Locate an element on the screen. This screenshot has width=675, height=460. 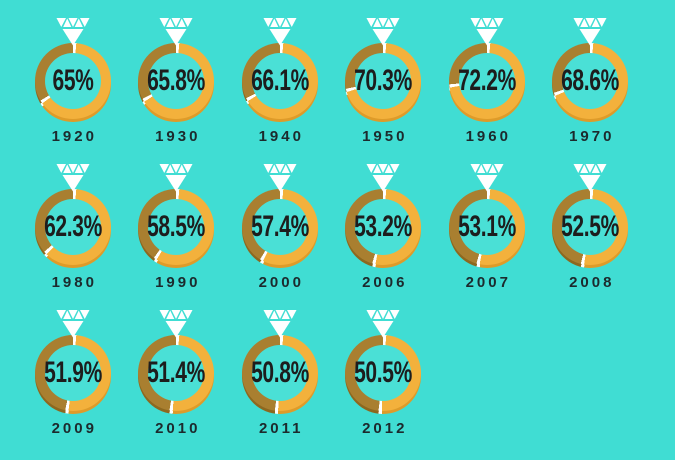
ring-donut: 65.8% is located at coordinates (176, 82).